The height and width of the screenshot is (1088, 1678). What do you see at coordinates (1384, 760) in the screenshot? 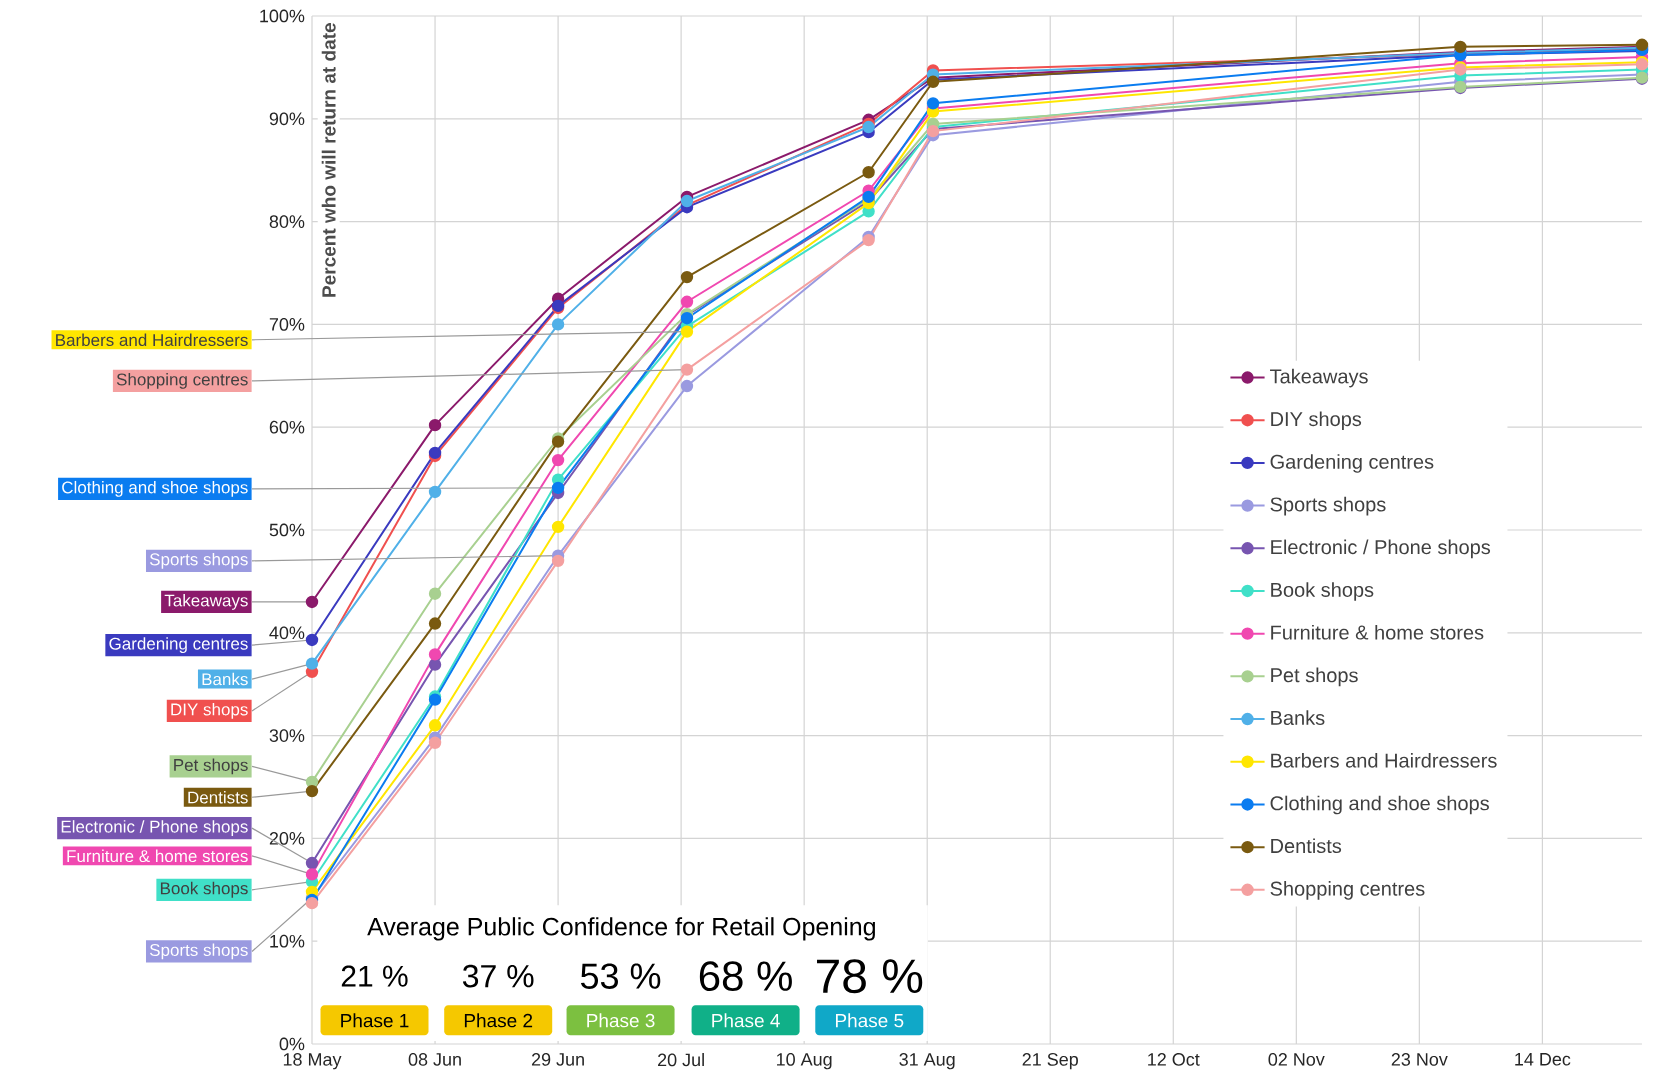
I see `legend-label: Barbers and Hairdressers` at bounding box center [1384, 760].